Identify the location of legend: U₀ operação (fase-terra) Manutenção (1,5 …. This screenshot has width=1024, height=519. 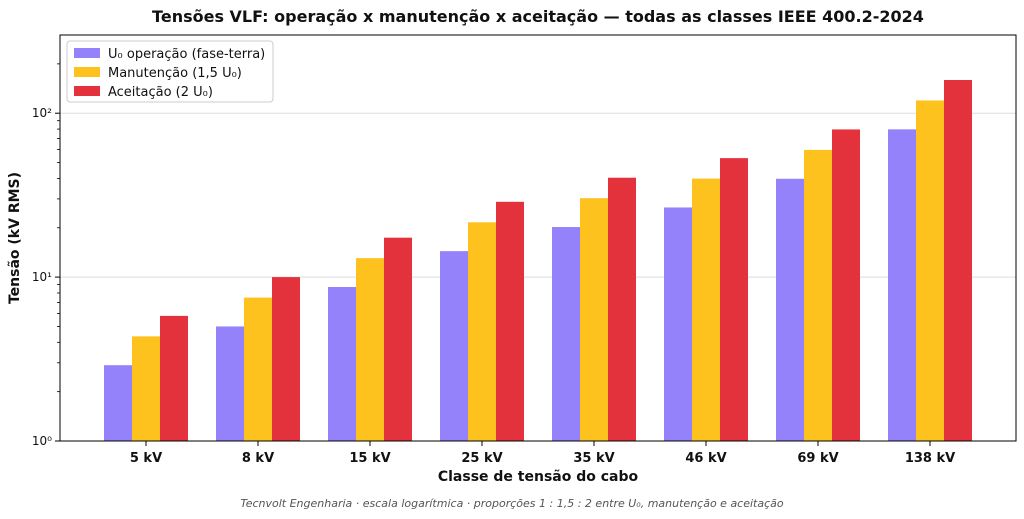
(170, 71).